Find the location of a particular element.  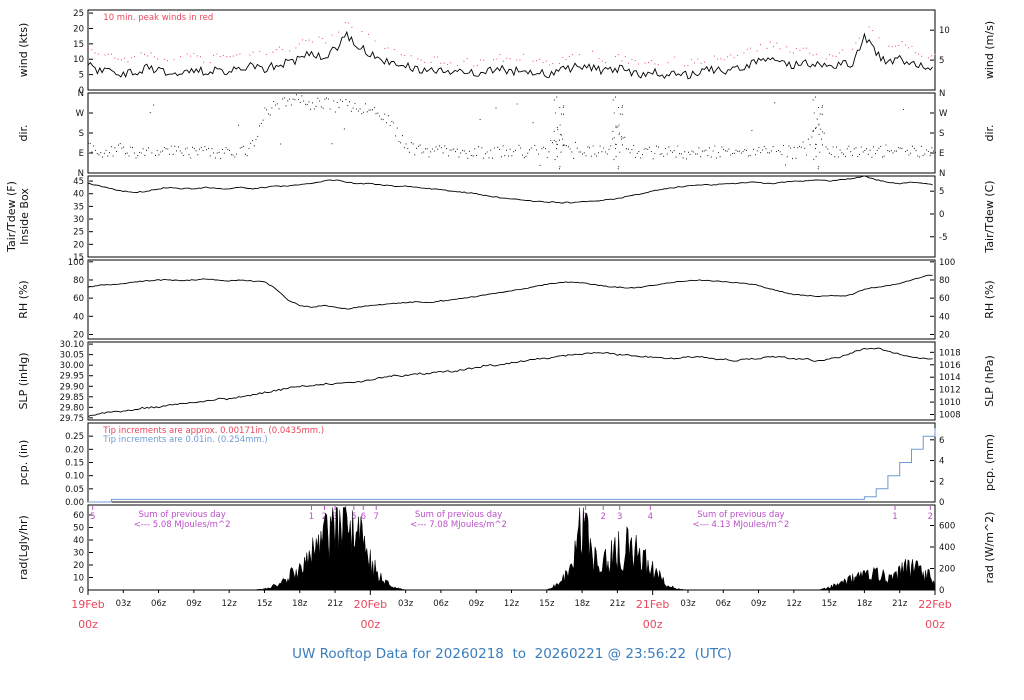

wind-label-left: wind (kts) is located at coordinates (23, 50).